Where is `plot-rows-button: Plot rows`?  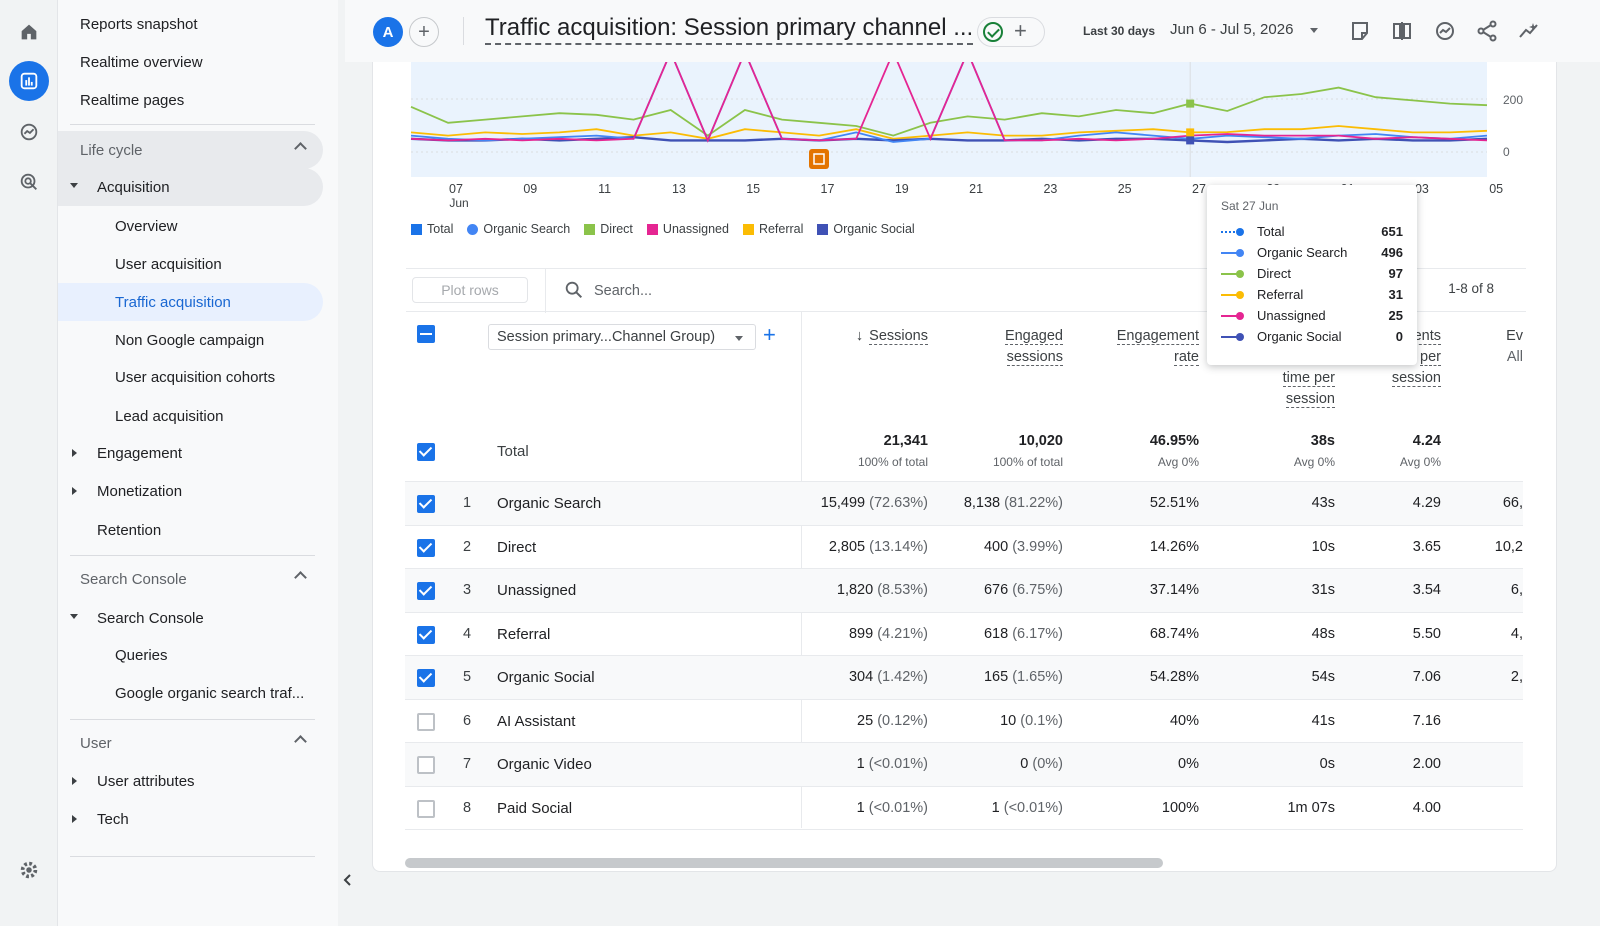 plot-rows-button: Plot rows is located at coordinates (470, 290).